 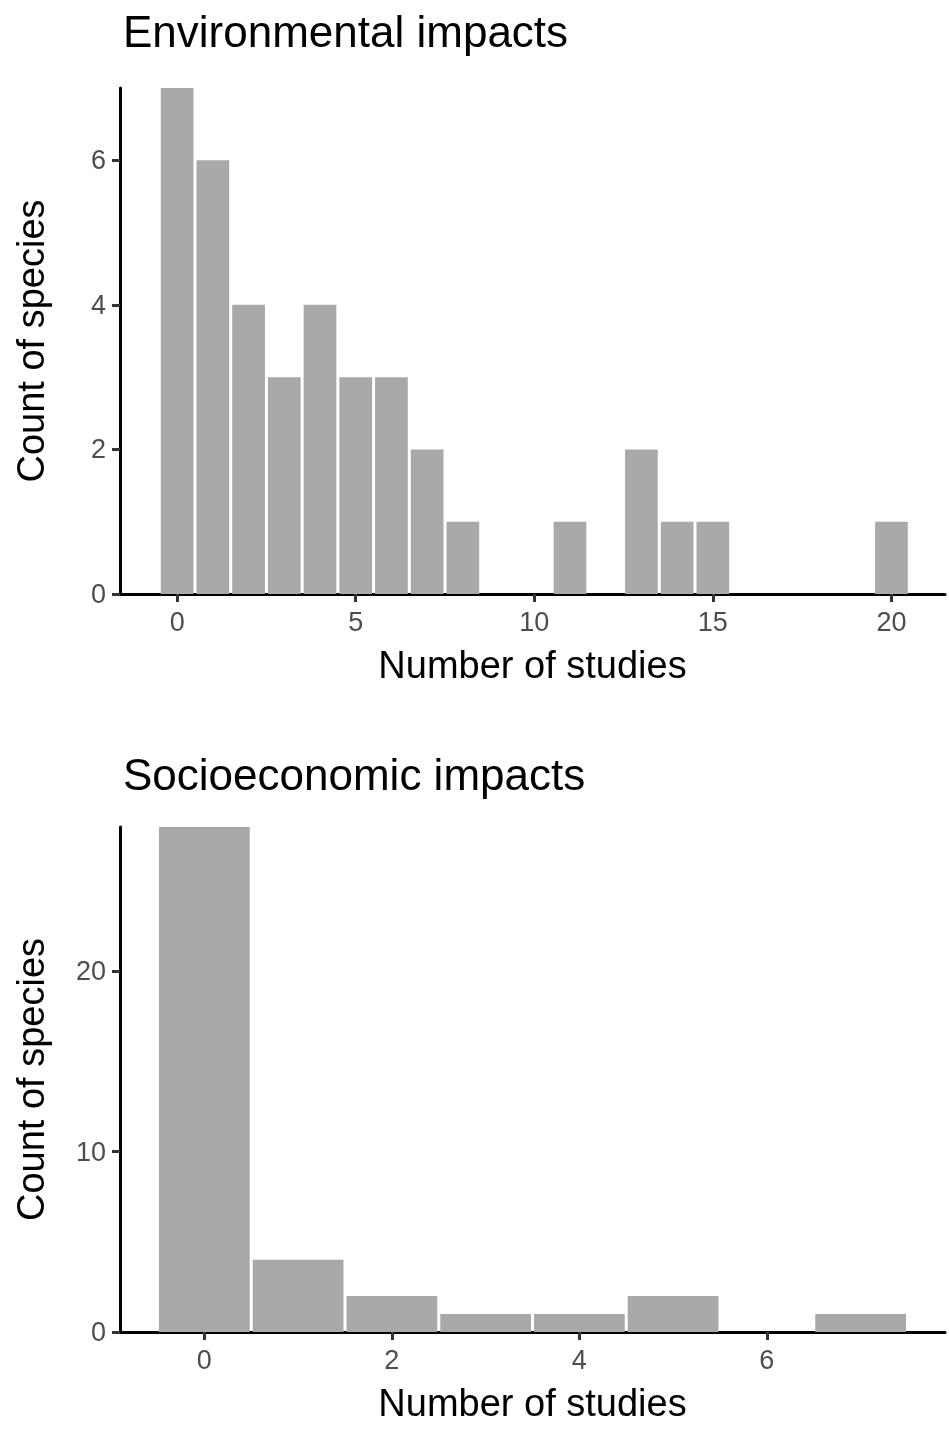 I want to click on x-tick-label: 2, so click(x=392, y=1359).